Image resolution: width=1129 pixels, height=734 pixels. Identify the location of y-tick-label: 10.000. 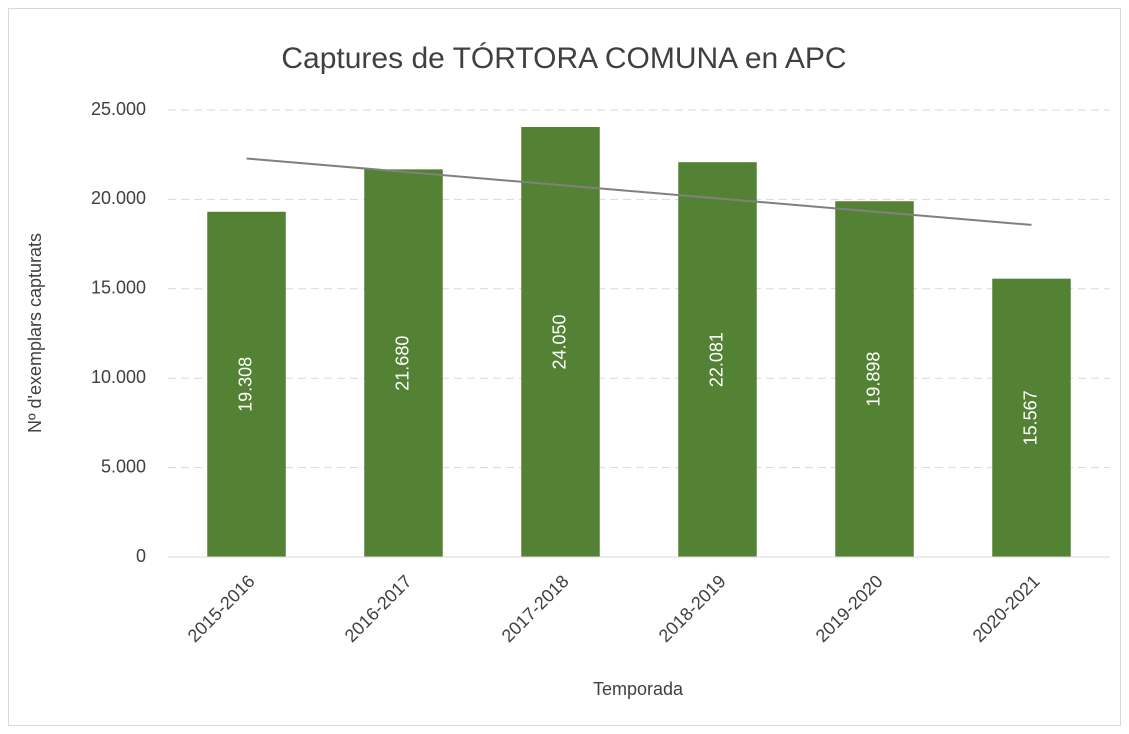
(118, 377).